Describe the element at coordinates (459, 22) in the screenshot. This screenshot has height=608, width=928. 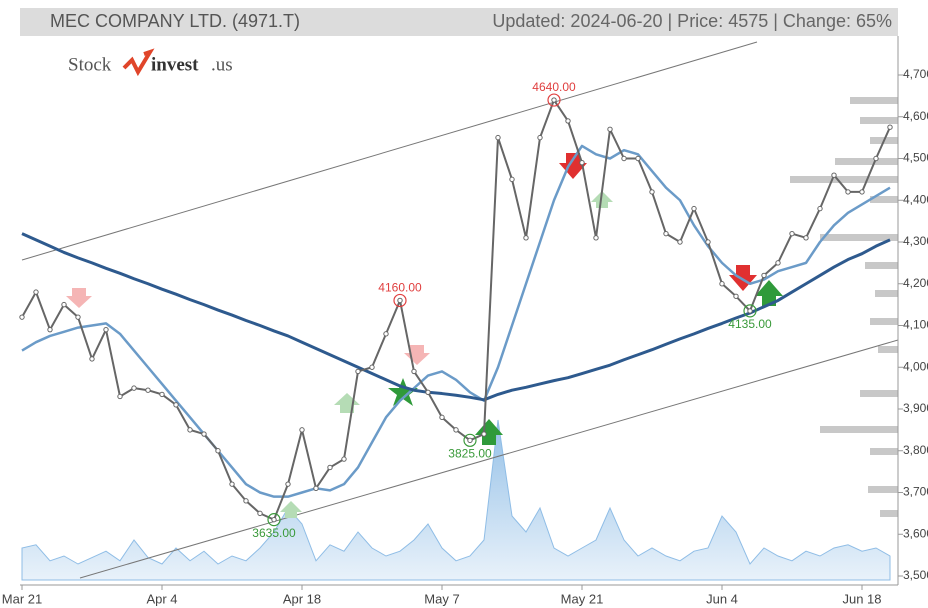
I see `header-bar` at that location.